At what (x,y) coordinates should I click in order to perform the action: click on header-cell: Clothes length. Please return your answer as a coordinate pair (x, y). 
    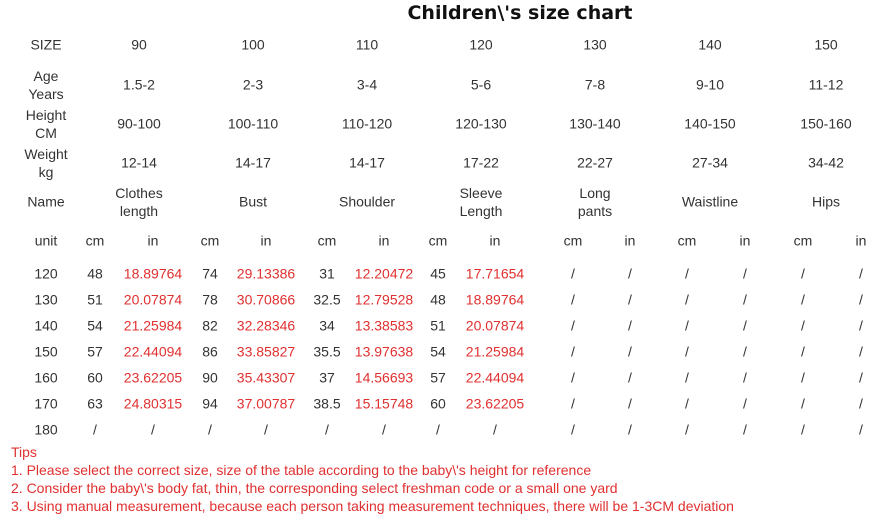
    Looking at the image, I should click on (139, 202).